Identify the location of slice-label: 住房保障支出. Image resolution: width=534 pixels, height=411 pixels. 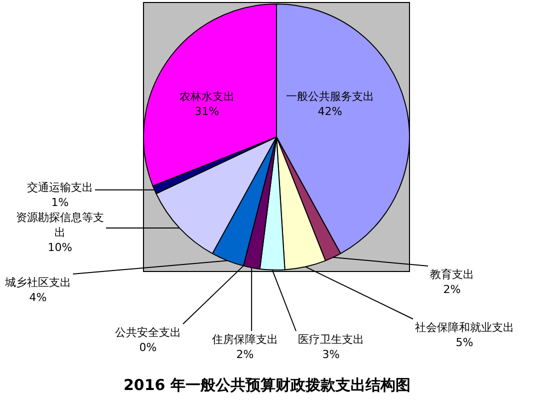
(245, 339).